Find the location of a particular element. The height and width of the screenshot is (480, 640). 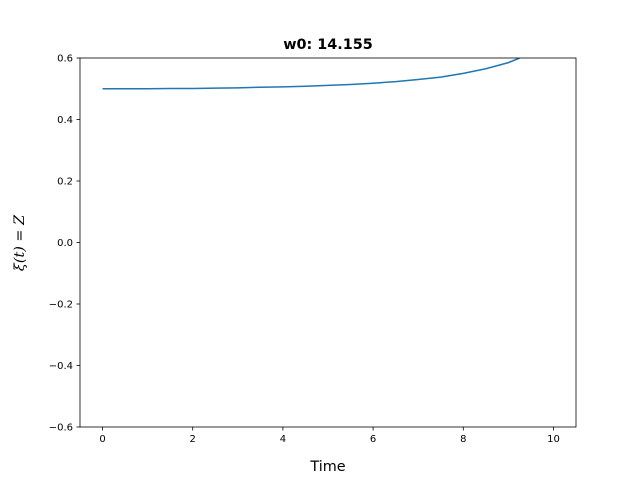

y-tick-label: 0.0 is located at coordinates (65, 243).